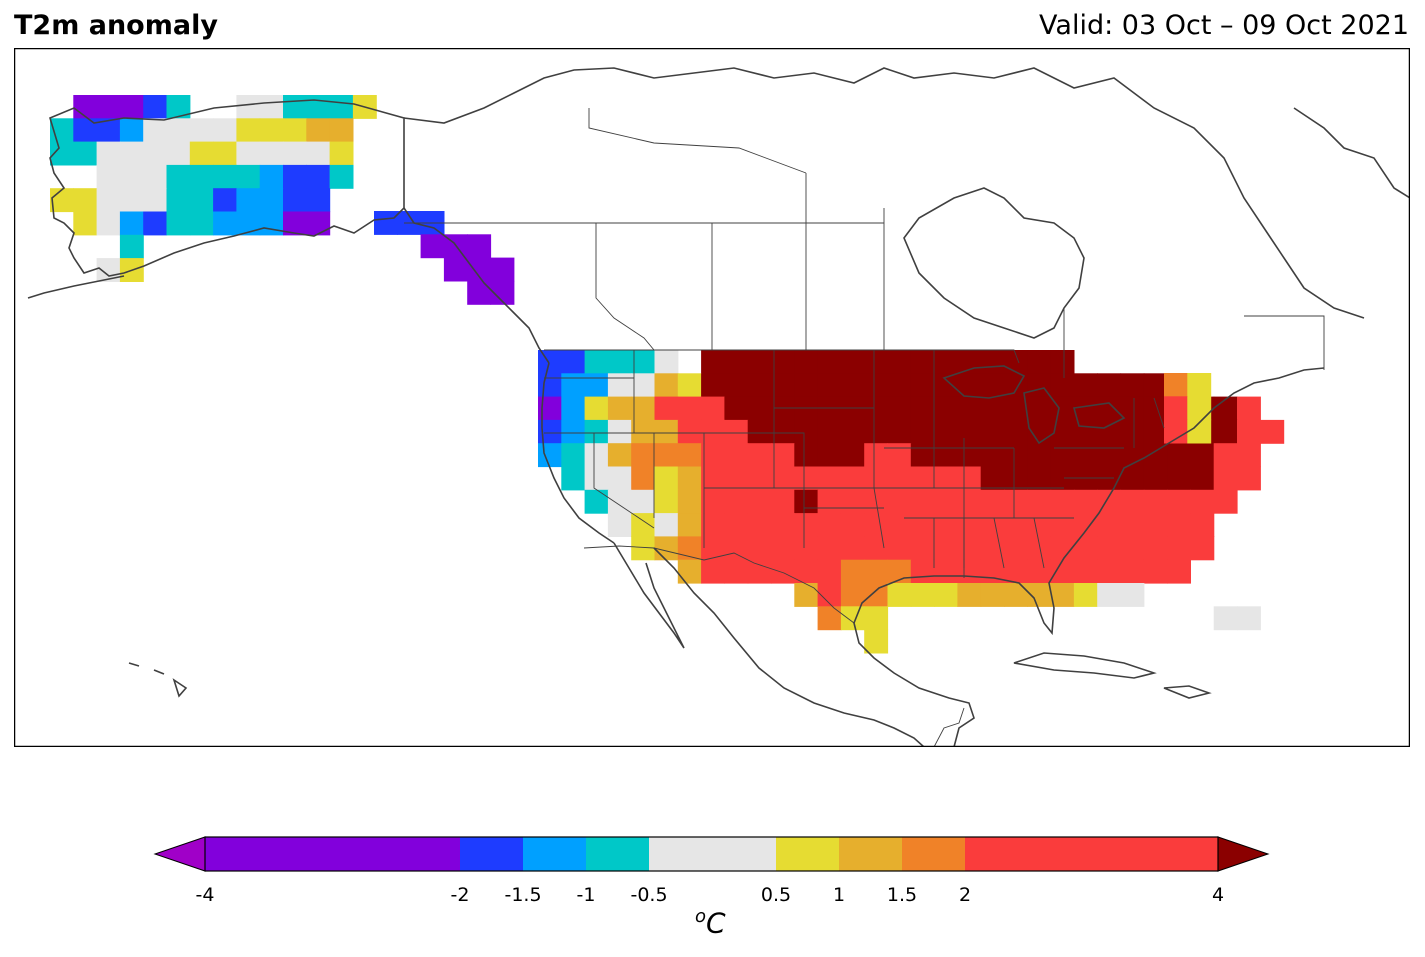 Image resolution: width=1425 pixels, height=957 pixels. Describe the element at coordinates (649, 895) in the screenshot. I see `colorbar-tick-label: -0.5` at that location.